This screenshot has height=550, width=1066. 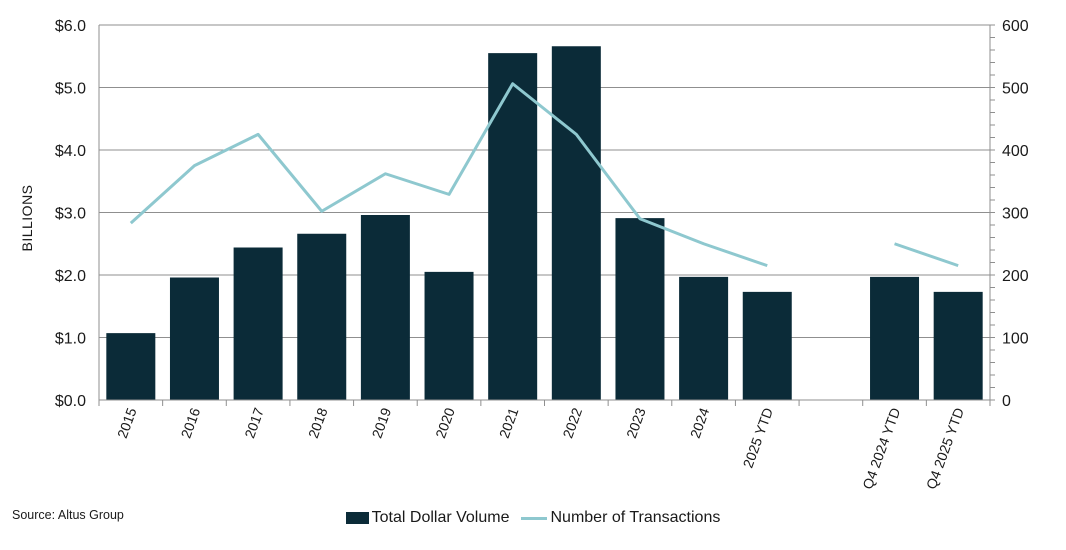 What do you see at coordinates (1015, 339) in the screenshot?
I see `right-tick-label: 100` at bounding box center [1015, 339].